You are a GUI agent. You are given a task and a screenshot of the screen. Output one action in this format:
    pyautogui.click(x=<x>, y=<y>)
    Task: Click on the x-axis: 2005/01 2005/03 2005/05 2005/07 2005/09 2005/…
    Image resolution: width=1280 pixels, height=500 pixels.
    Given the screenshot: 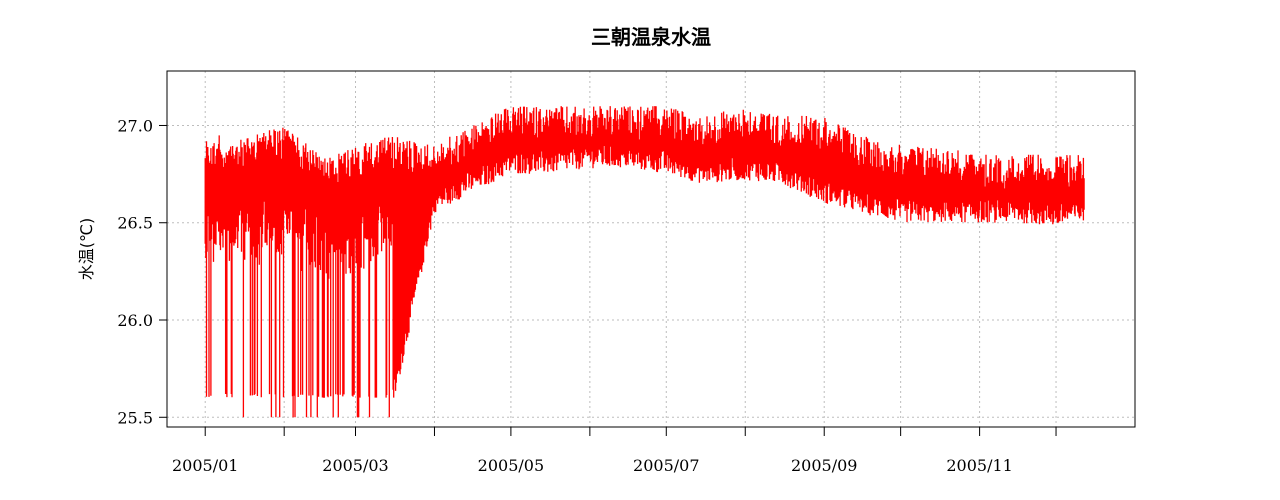 What is the action you would take?
    pyautogui.click(x=614, y=451)
    